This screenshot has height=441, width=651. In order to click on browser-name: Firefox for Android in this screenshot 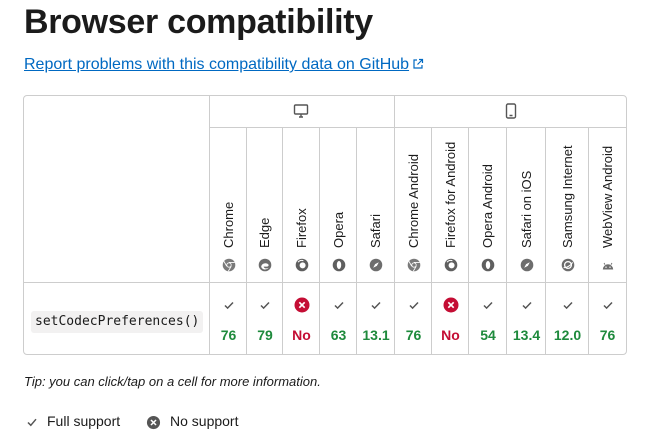, I will do `click(450, 194)`.